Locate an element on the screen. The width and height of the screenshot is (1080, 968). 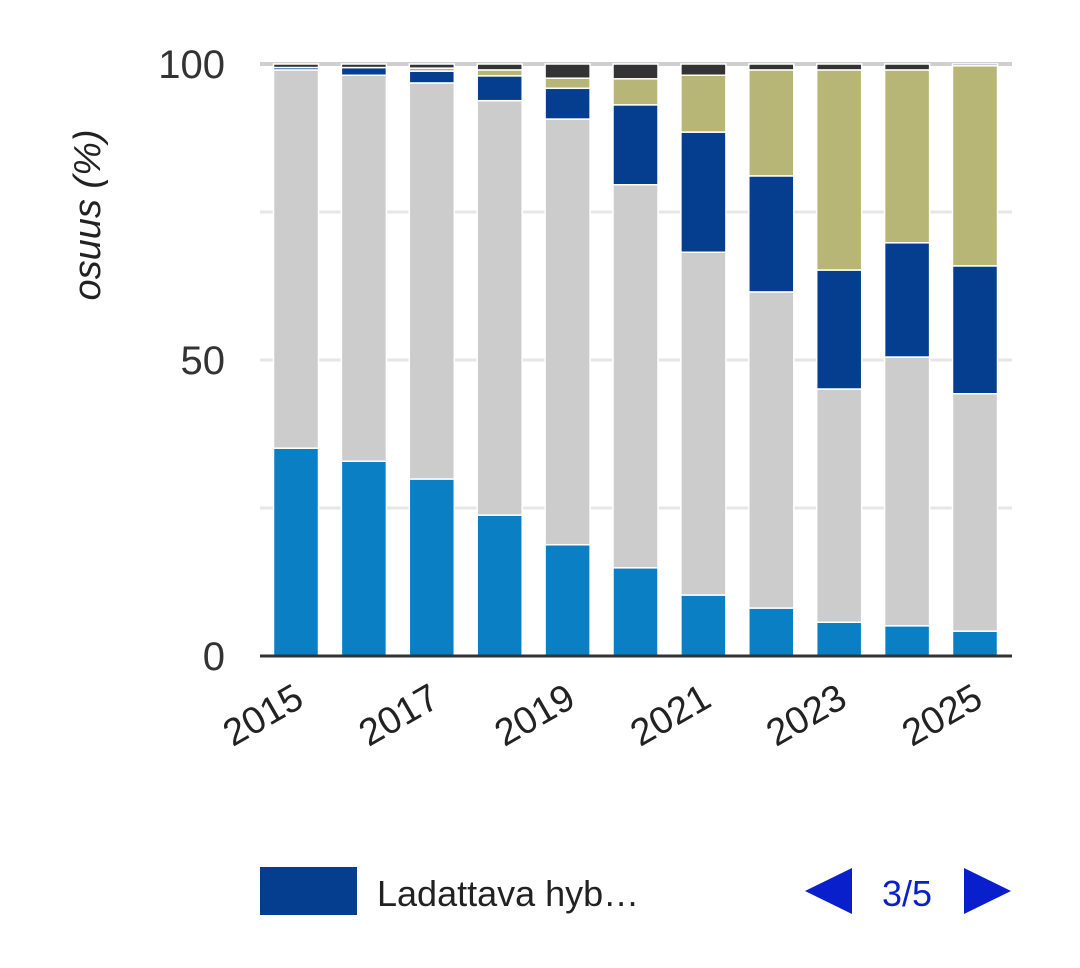
bar-2024 is located at coordinates (907, 360).